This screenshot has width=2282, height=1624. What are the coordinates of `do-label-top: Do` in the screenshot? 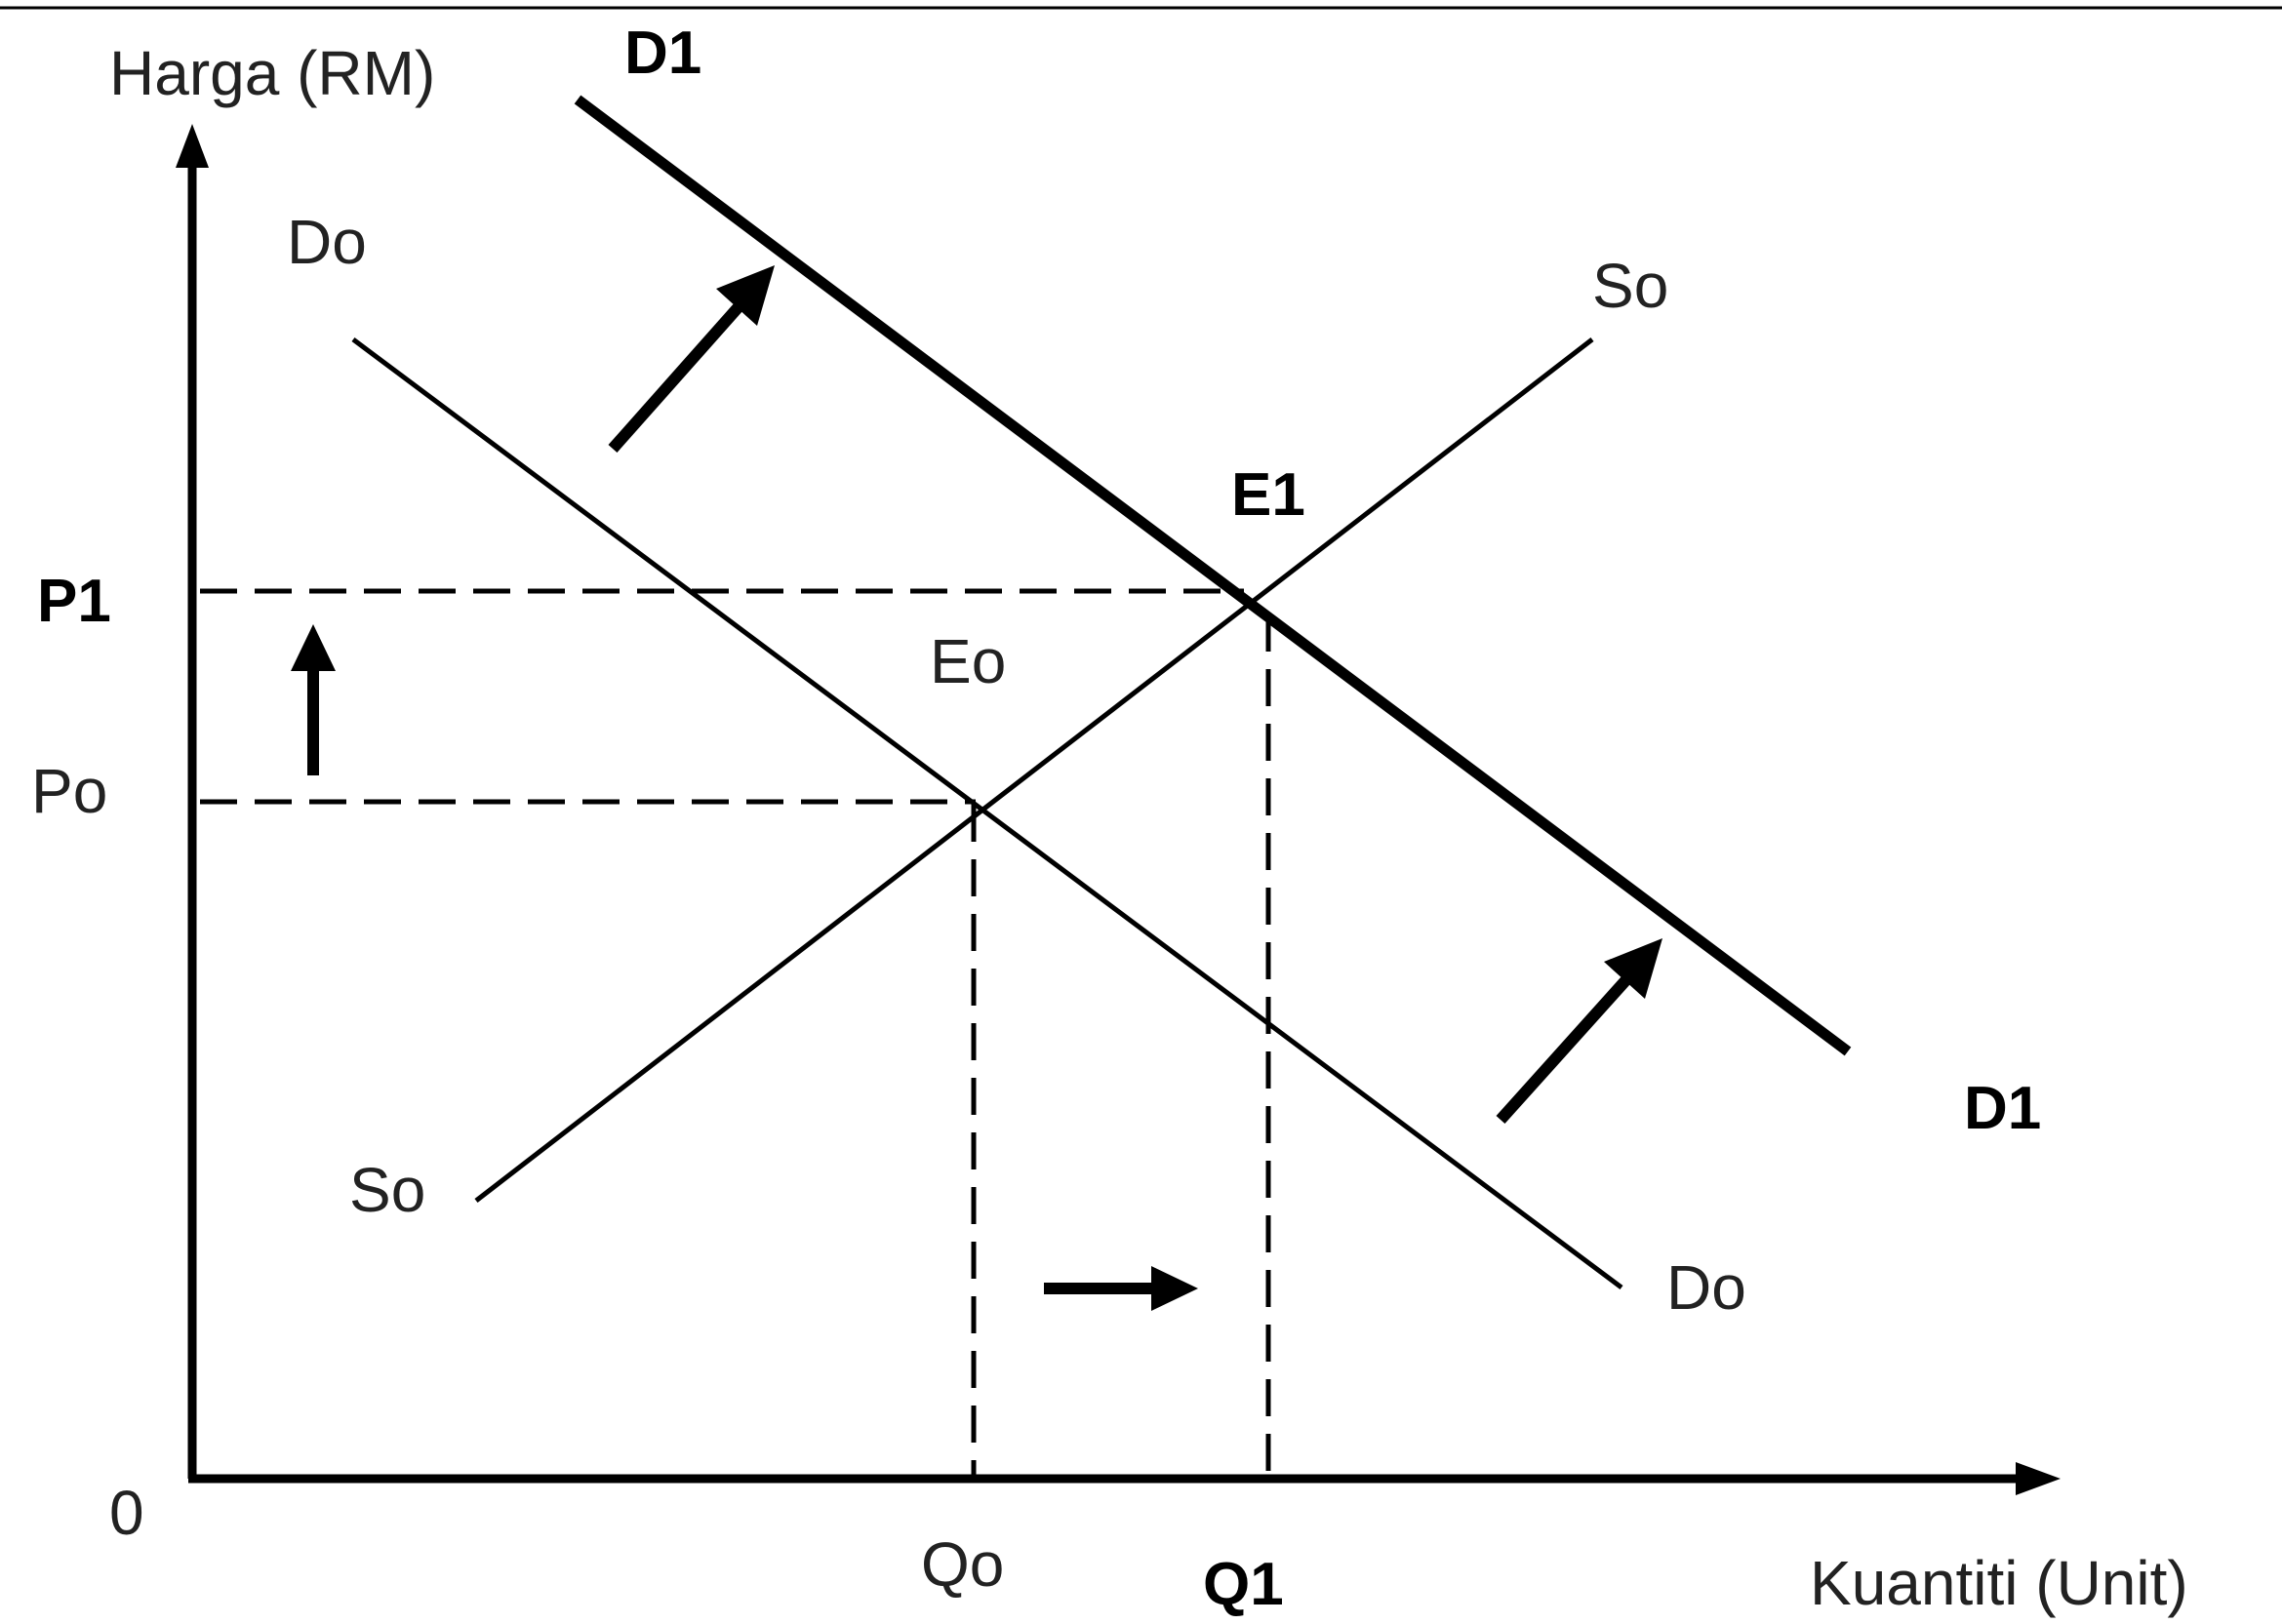 It's located at (327, 242).